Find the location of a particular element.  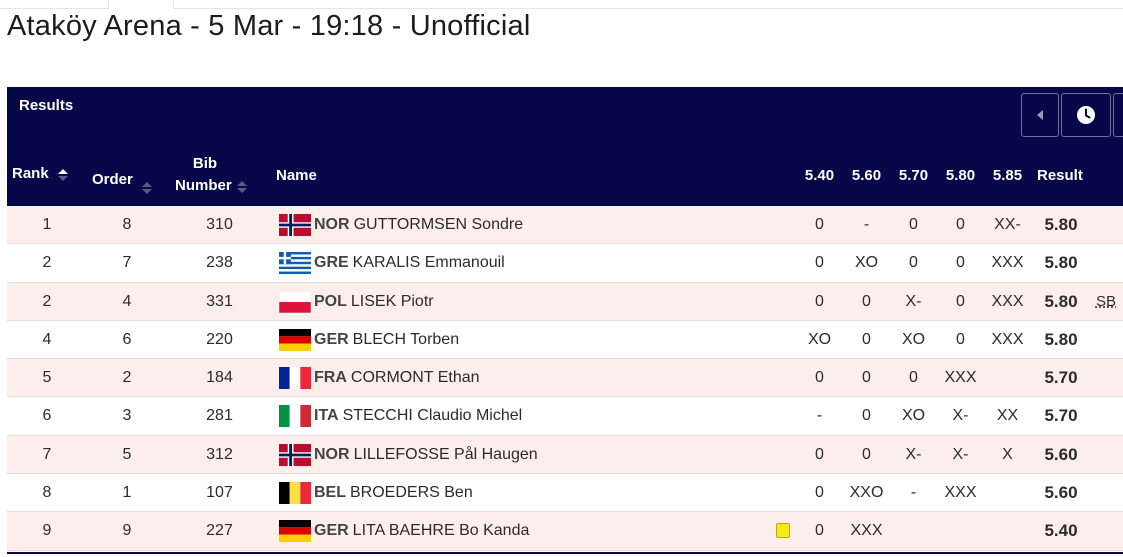

col-header-height-5: 5.85 is located at coordinates (1007, 175).